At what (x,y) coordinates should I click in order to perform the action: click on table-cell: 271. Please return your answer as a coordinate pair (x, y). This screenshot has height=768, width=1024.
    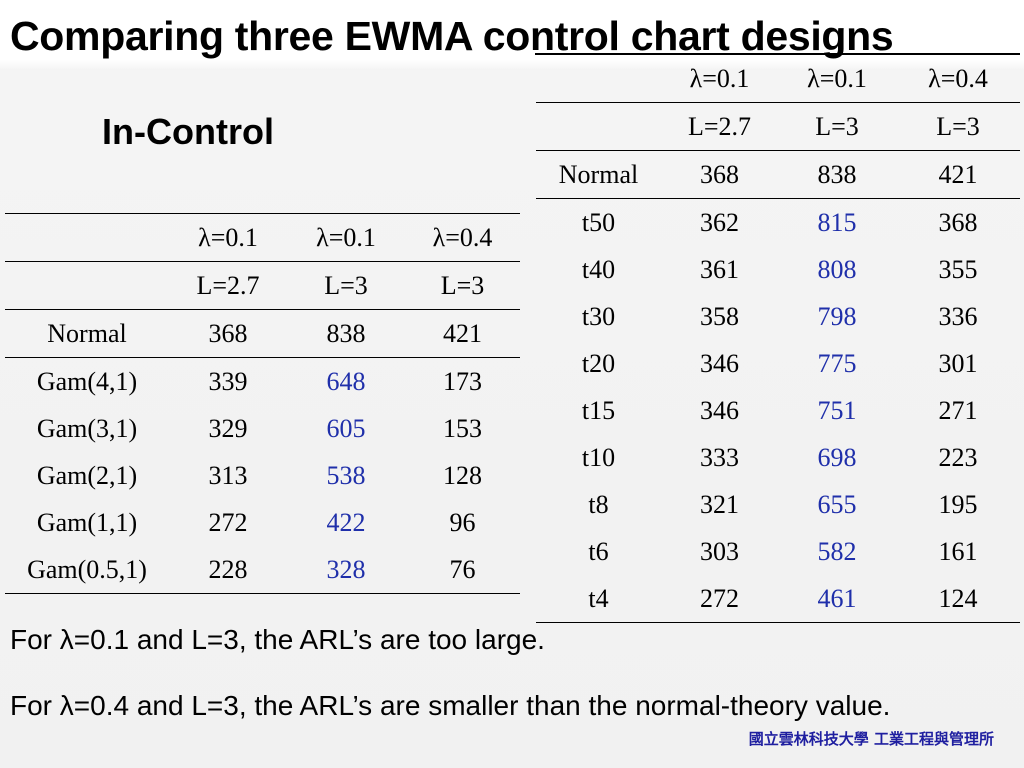
    Looking at the image, I should click on (958, 410).